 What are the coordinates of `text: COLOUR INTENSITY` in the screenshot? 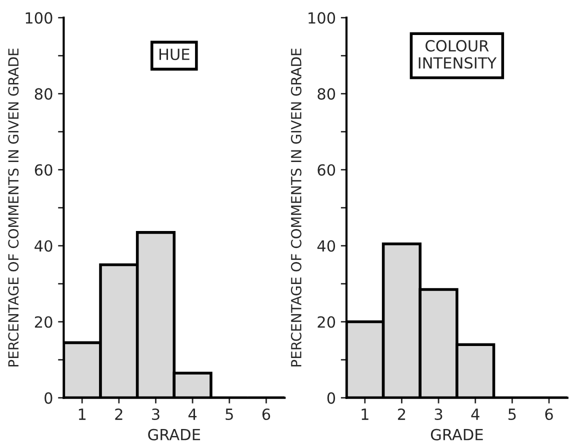 It's located at (457, 54).